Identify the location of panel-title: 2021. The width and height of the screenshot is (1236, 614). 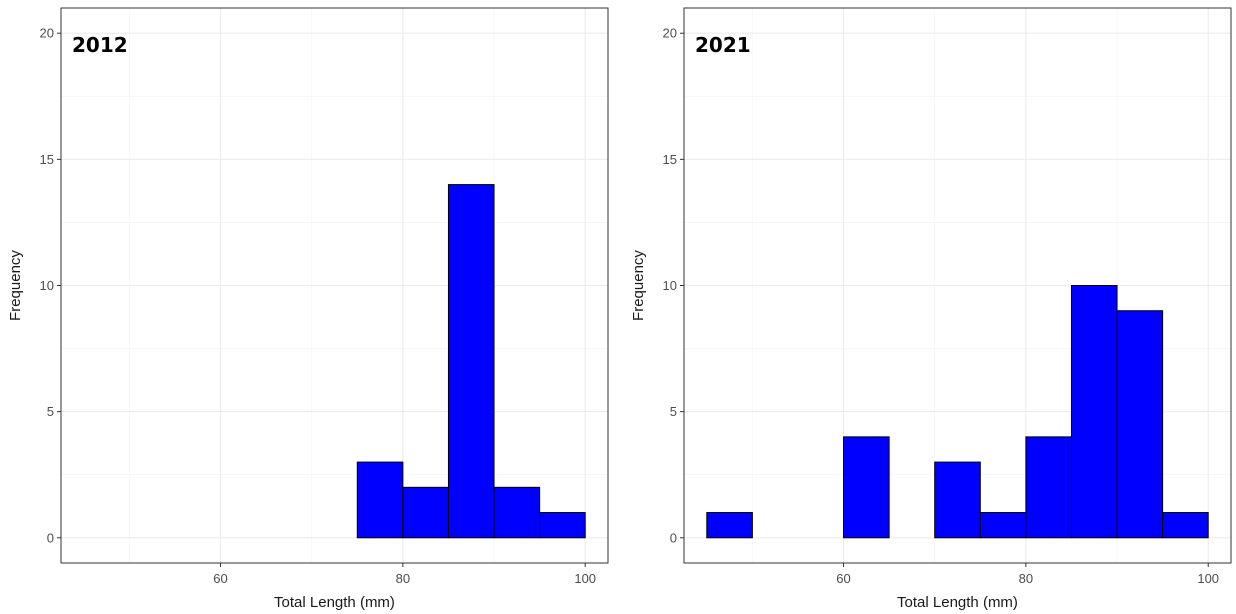
(723, 45).